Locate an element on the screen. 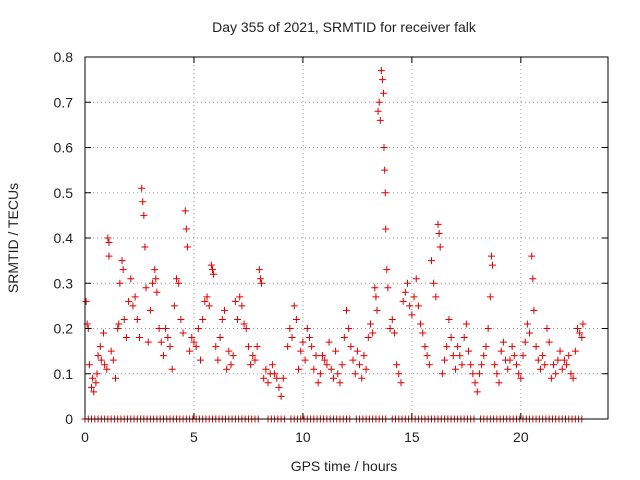  y-tick-label: 0.8 is located at coordinates (64, 57).